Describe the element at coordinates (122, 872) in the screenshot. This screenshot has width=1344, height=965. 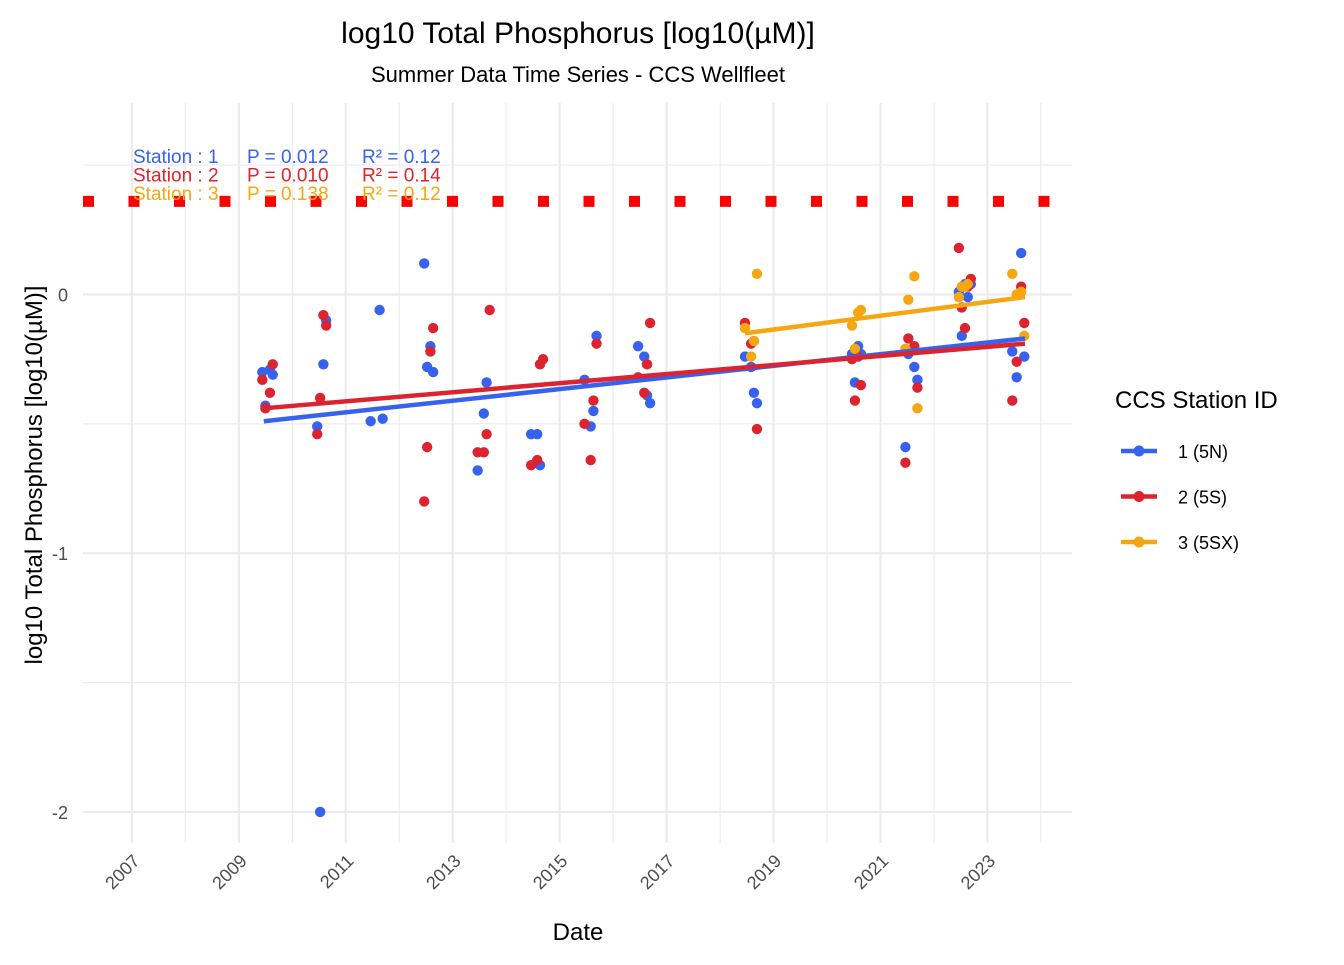
I see `x-tick-label: 2007` at that location.